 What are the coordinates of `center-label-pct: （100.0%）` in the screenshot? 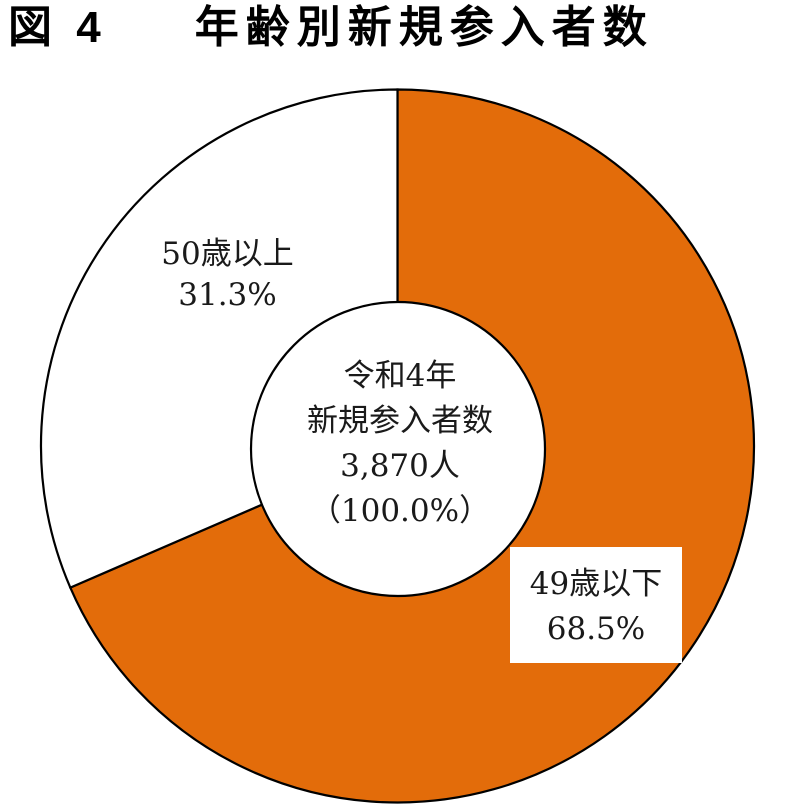 It's located at (400, 511).